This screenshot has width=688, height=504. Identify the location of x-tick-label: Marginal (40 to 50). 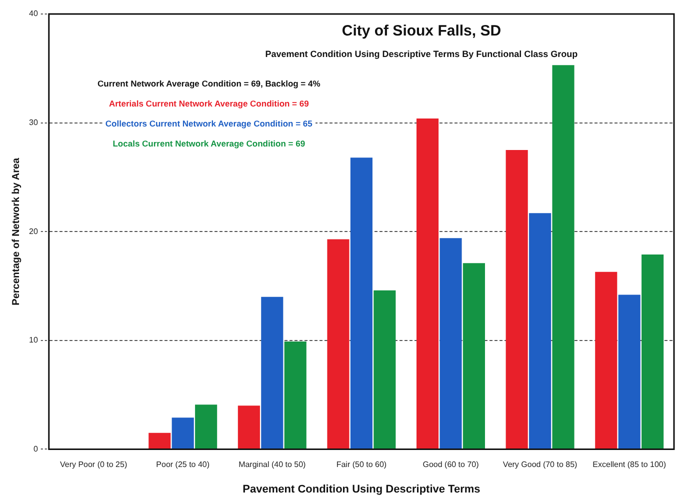
(272, 465).